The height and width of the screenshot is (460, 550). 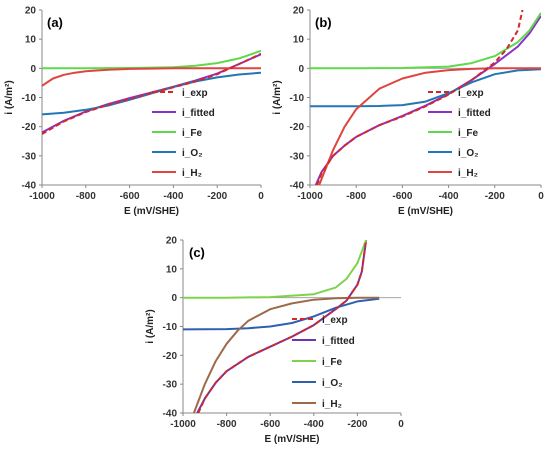 I want to click on panel-label: (a), so click(x=55, y=22).